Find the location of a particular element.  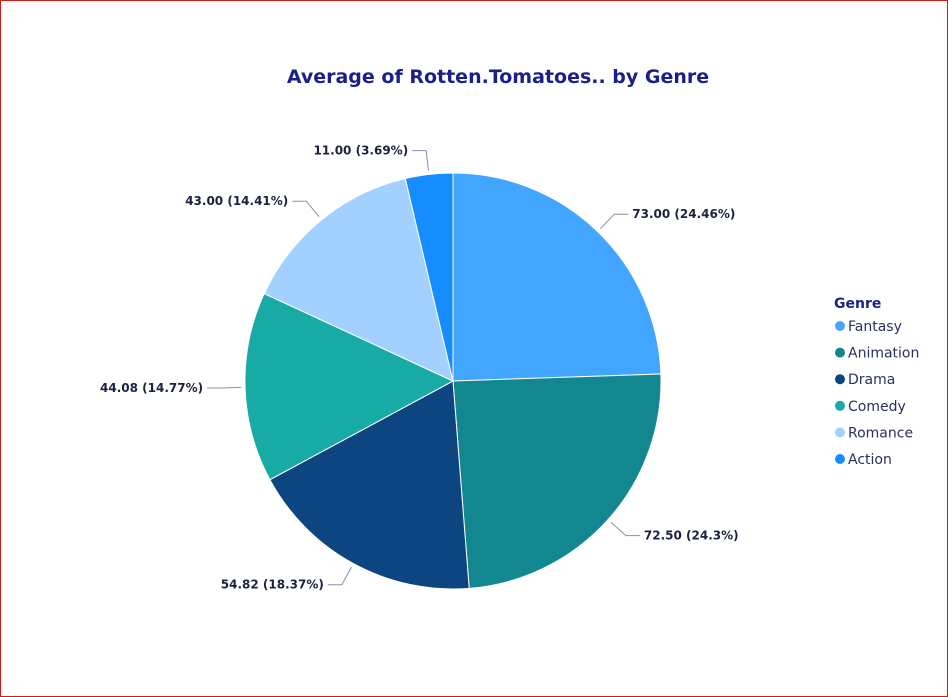

legend-item-comedy: Comedy is located at coordinates (870, 407).